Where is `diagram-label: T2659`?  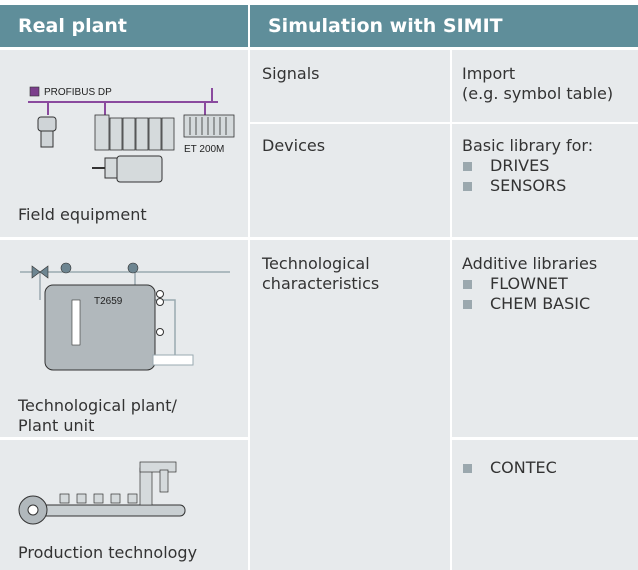 diagram-label: T2659 is located at coordinates (108, 301).